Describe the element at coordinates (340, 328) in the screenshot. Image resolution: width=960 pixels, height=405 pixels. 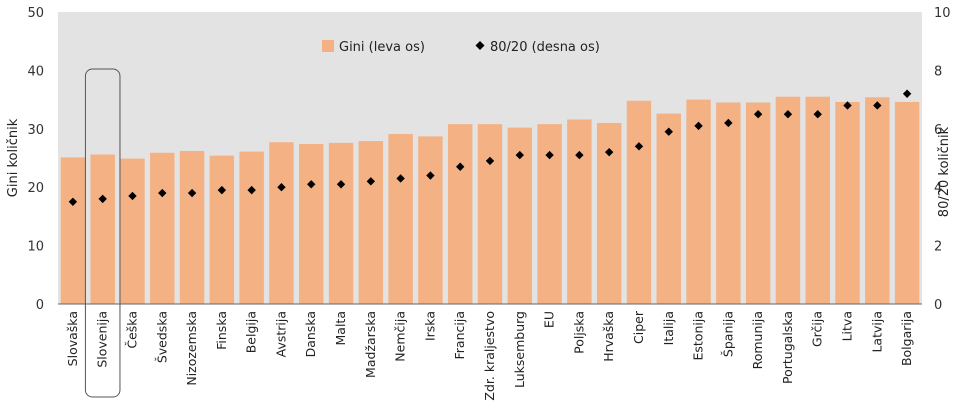
I see `category-label: Malta` at that location.